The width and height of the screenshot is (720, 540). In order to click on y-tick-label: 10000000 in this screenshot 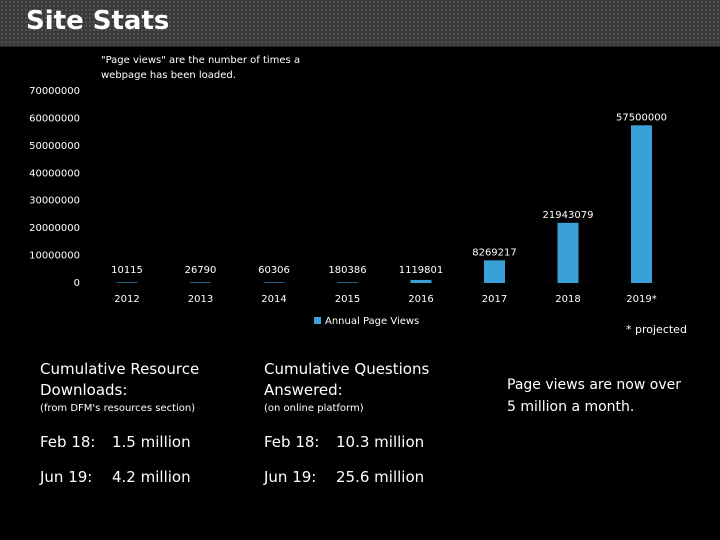, I will do `click(54, 256)`.